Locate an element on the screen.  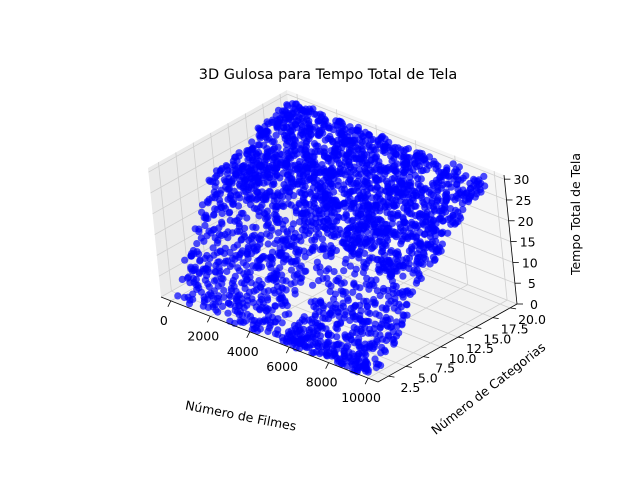
x-tick-label: 0 is located at coordinates (164, 320).